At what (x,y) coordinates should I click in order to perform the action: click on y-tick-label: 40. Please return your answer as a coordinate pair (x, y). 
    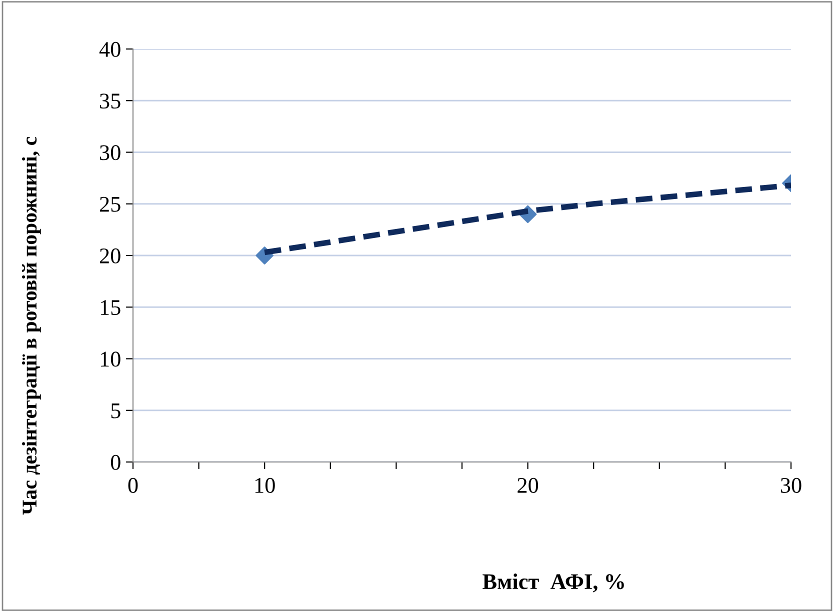
    Looking at the image, I should click on (109, 49).